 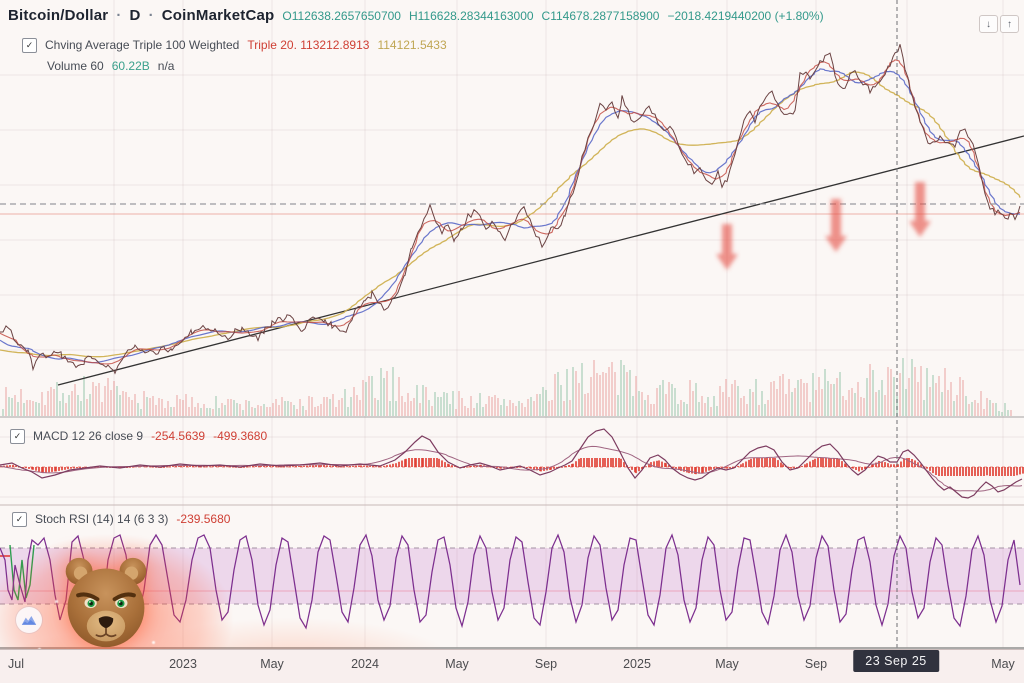 I want to click on mountain-chart-icon, so click(x=29, y=620).